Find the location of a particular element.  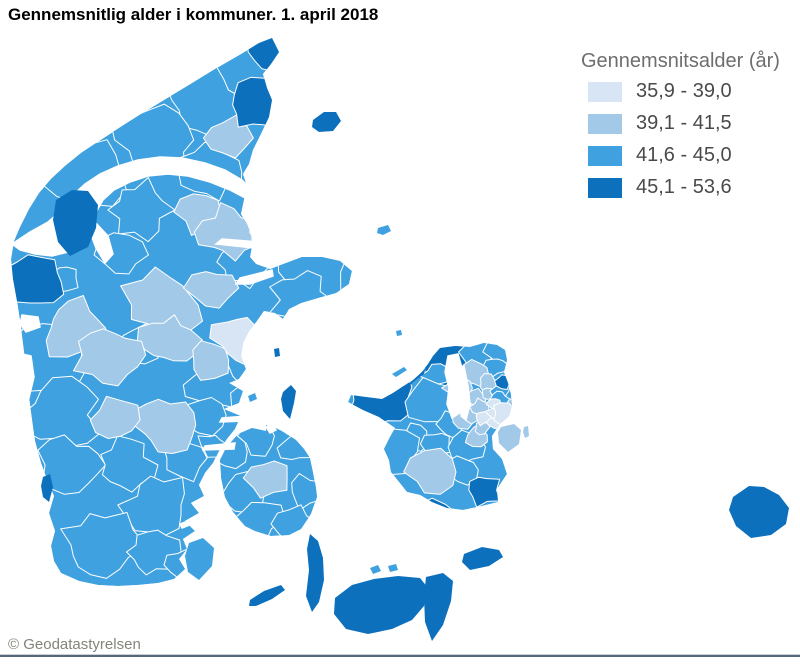

island-laesoe is located at coordinates (326, 122).